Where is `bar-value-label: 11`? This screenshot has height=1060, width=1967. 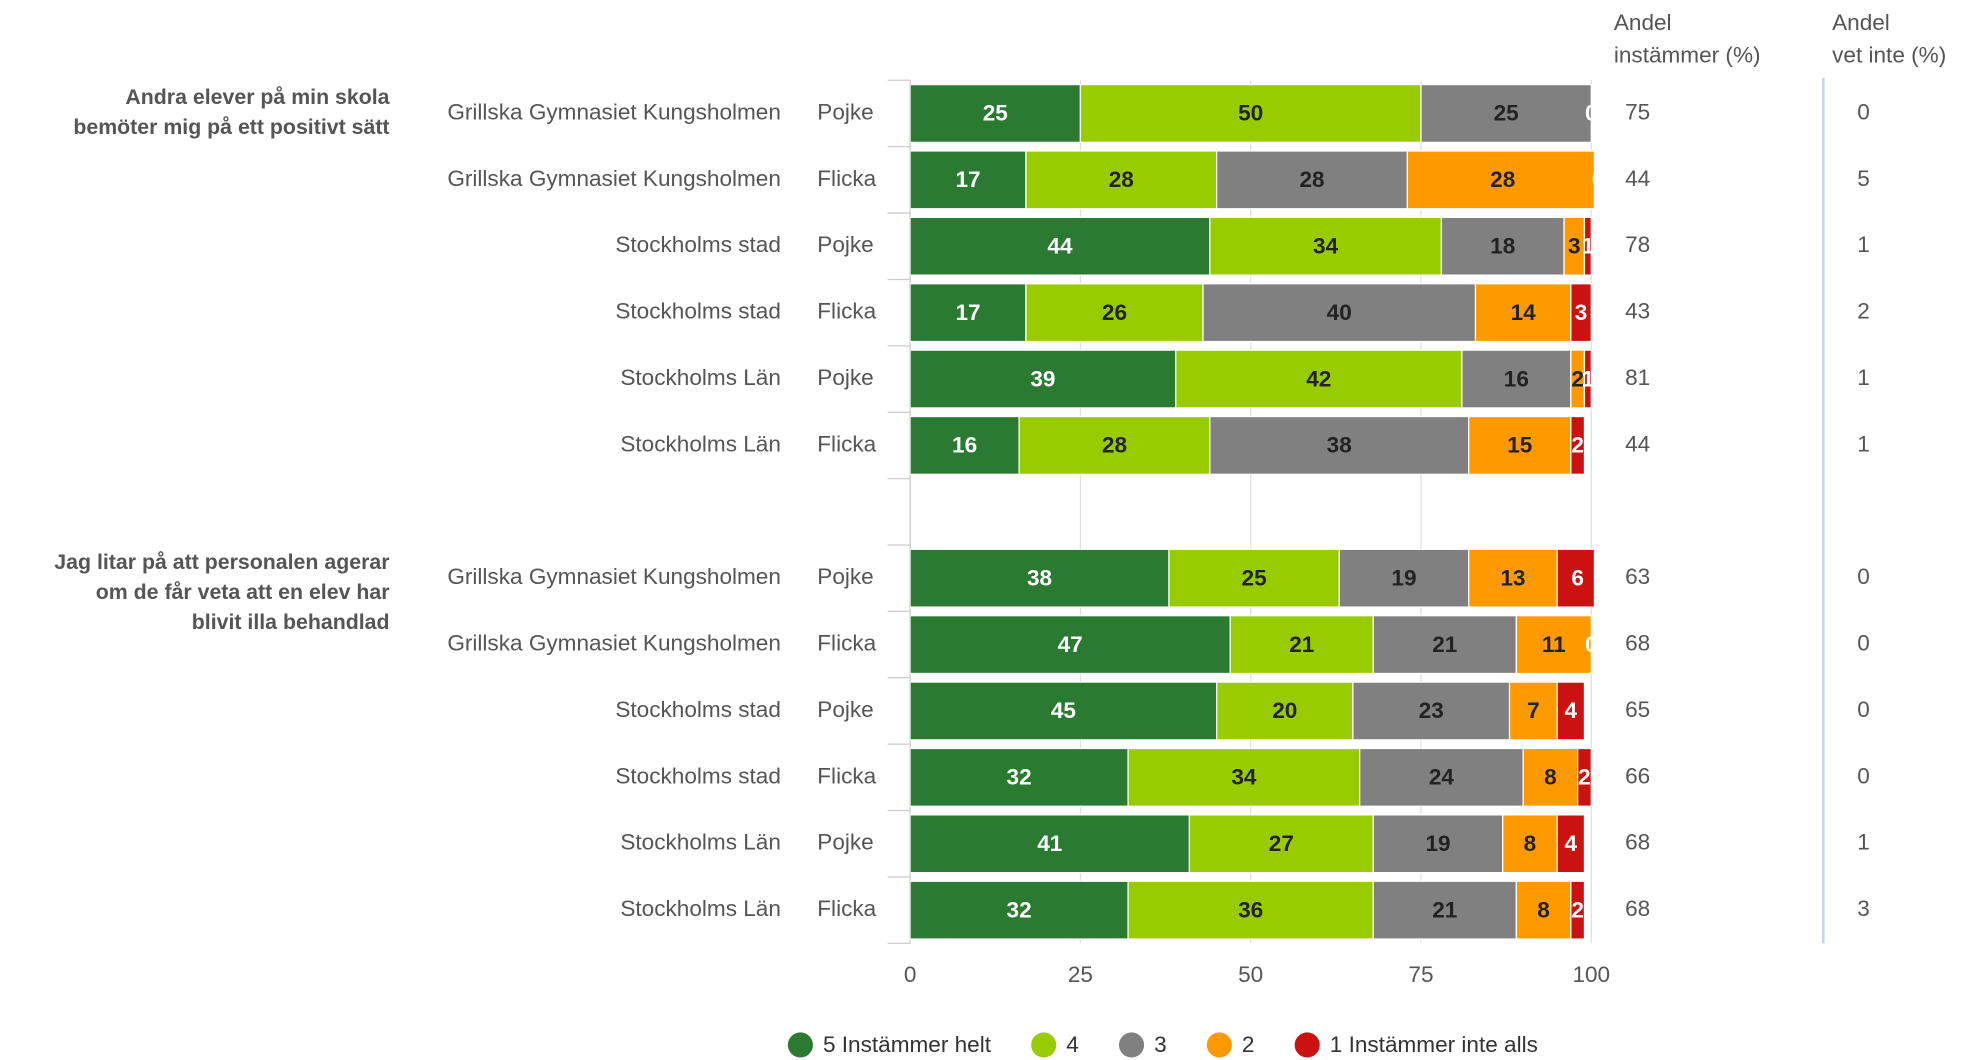
bar-value-label: 11 is located at coordinates (1554, 644).